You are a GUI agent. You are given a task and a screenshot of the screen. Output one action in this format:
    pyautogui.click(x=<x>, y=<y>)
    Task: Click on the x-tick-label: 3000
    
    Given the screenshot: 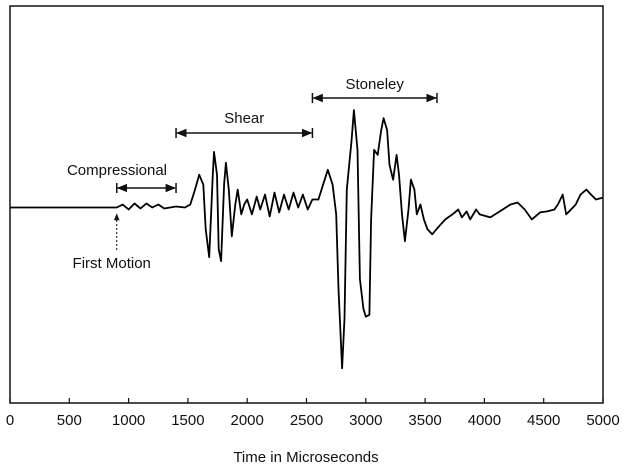 What is the action you would take?
    pyautogui.click(x=365, y=420)
    